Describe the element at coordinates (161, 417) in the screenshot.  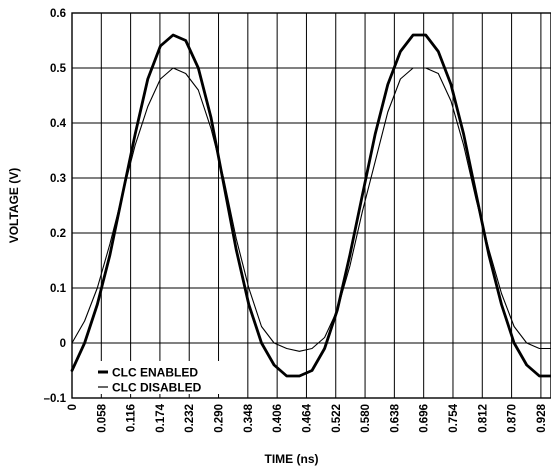
I see `x-tick-label: 0.174` at that location.